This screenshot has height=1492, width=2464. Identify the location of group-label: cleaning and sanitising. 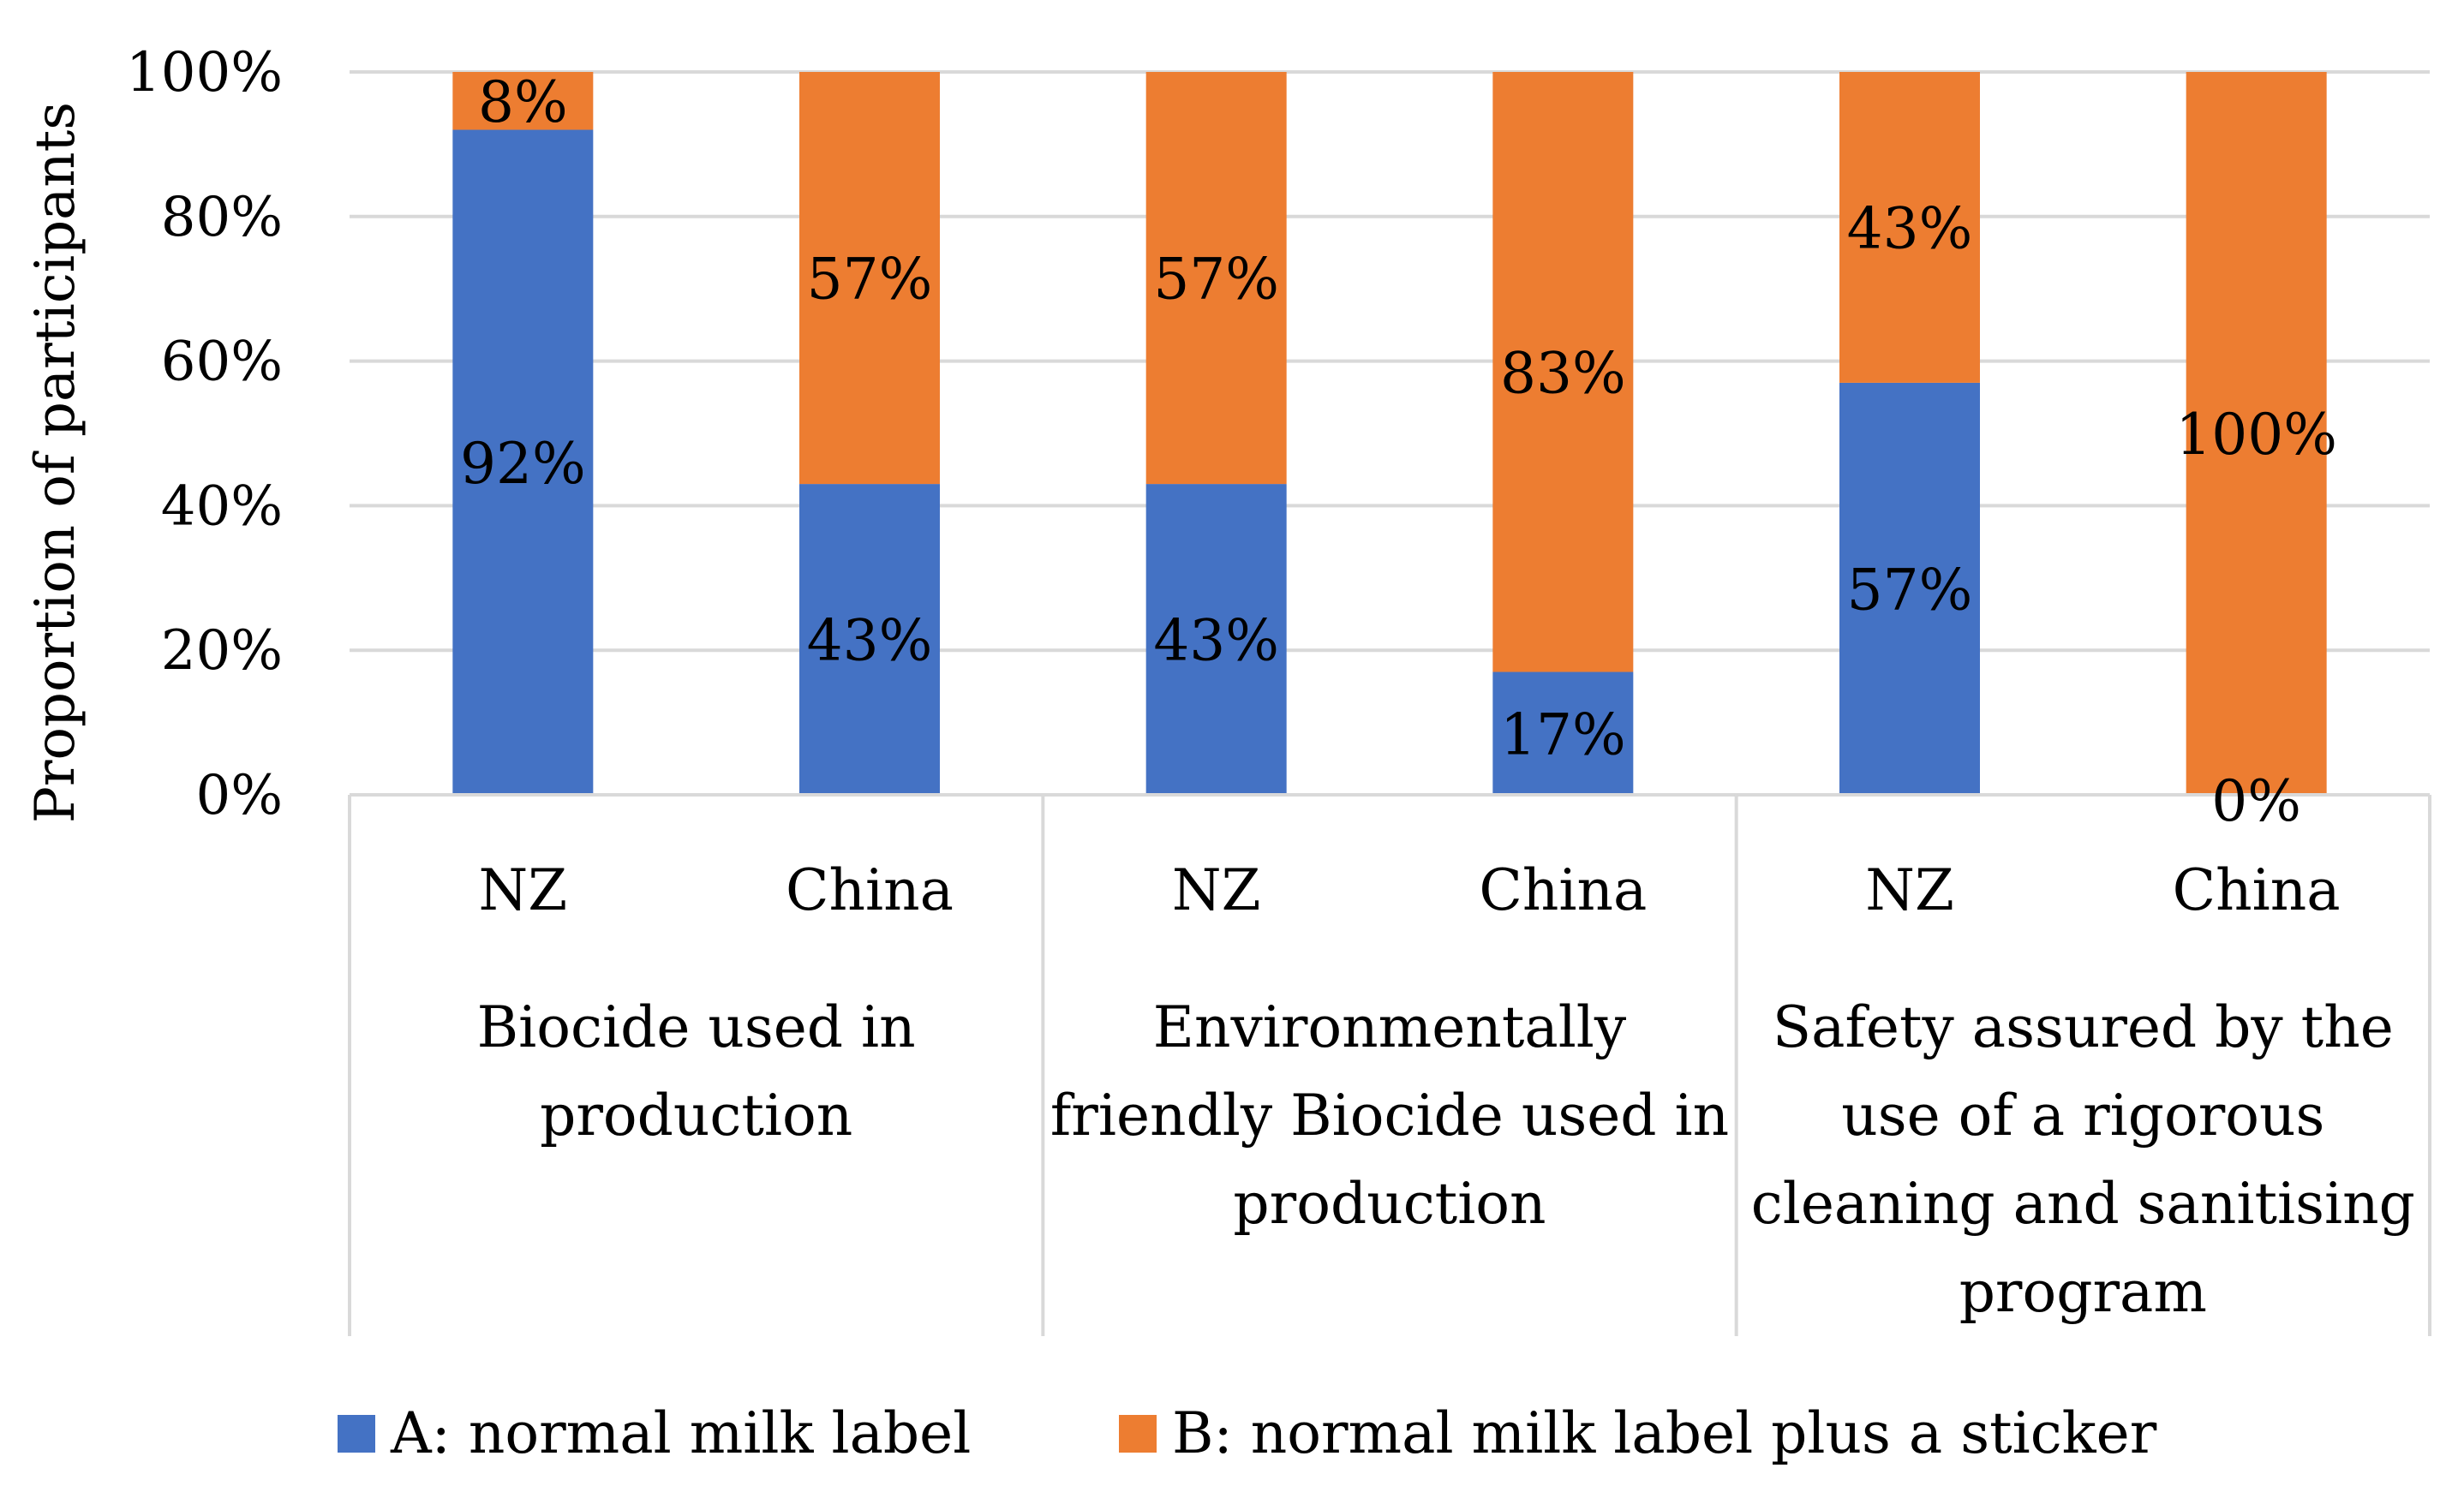
(2083, 1204).